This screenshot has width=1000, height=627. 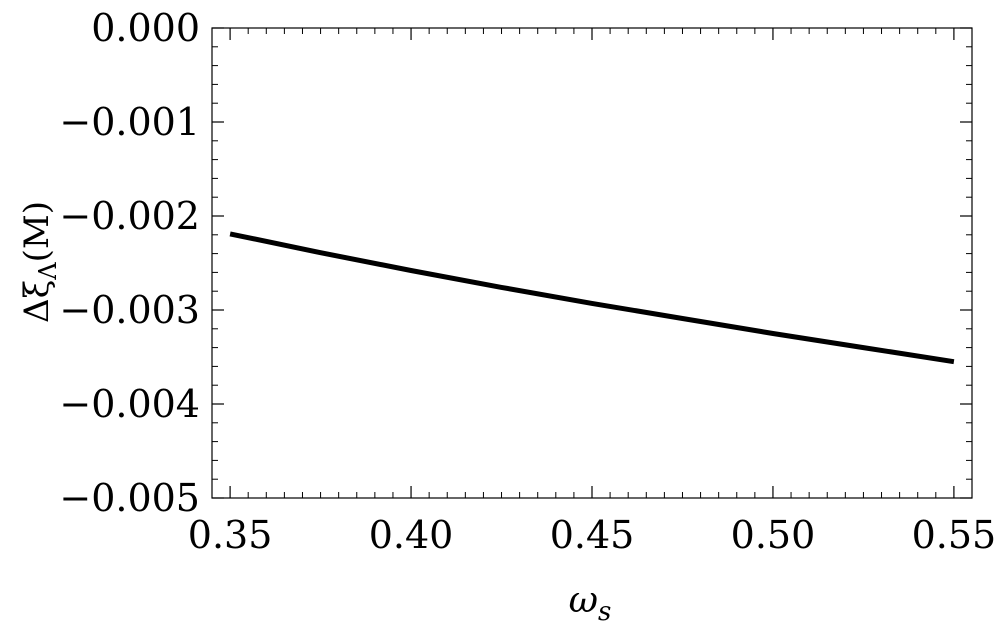 What do you see at coordinates (129, 216) in the screenshot?
I see `y-tick-label: −0.002` at bounding box center [129, 216].